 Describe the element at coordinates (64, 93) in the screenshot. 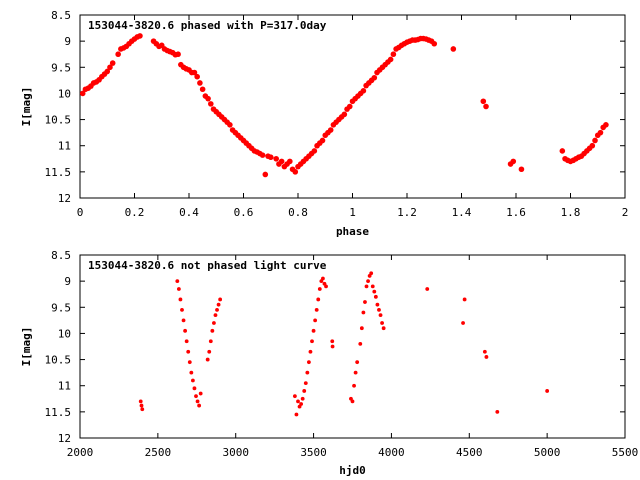

I see `phased-ytick-label: 10` at that location.